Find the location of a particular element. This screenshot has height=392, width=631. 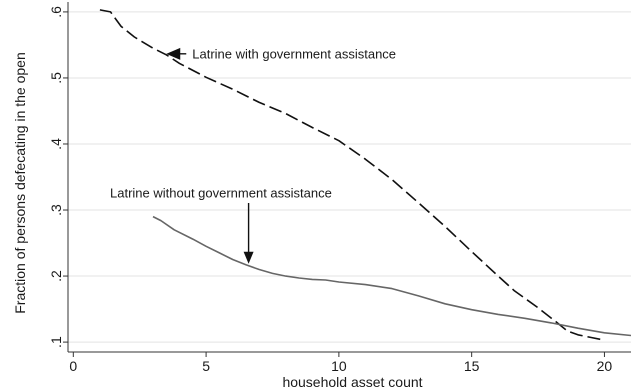

y-tick-label: .6 is located at coordinates (56, 12).